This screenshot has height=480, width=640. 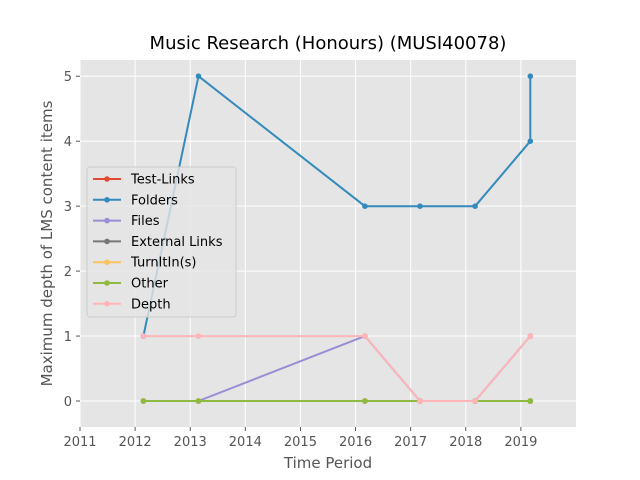 I want to click on legend-item: Other, so click(x=131, y=284).